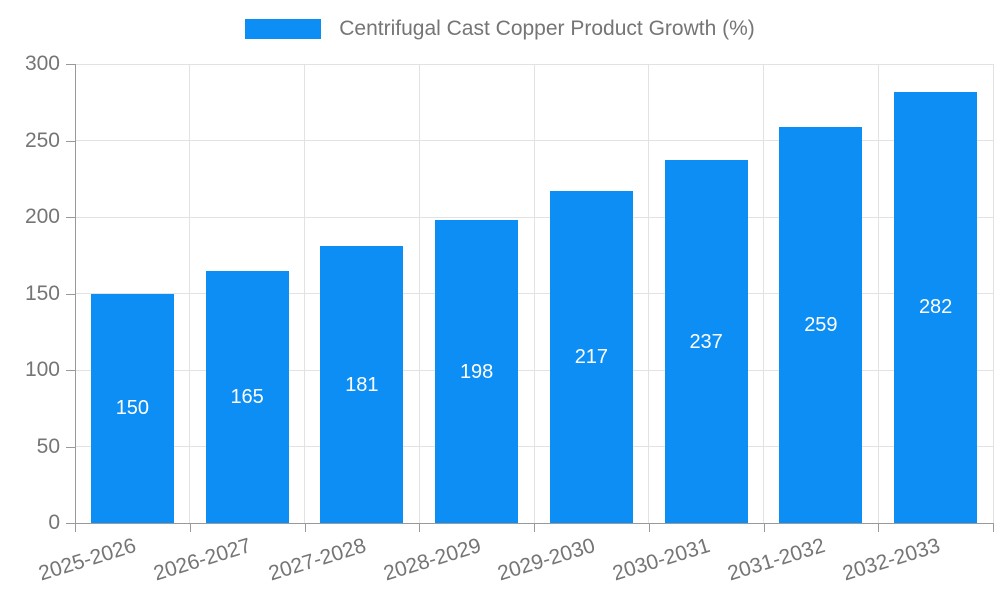  What do you see at coordinates (88, 560) in the screenshot?
I see `x-tick-label: 2025-2026` at bounding box center [88, 560].